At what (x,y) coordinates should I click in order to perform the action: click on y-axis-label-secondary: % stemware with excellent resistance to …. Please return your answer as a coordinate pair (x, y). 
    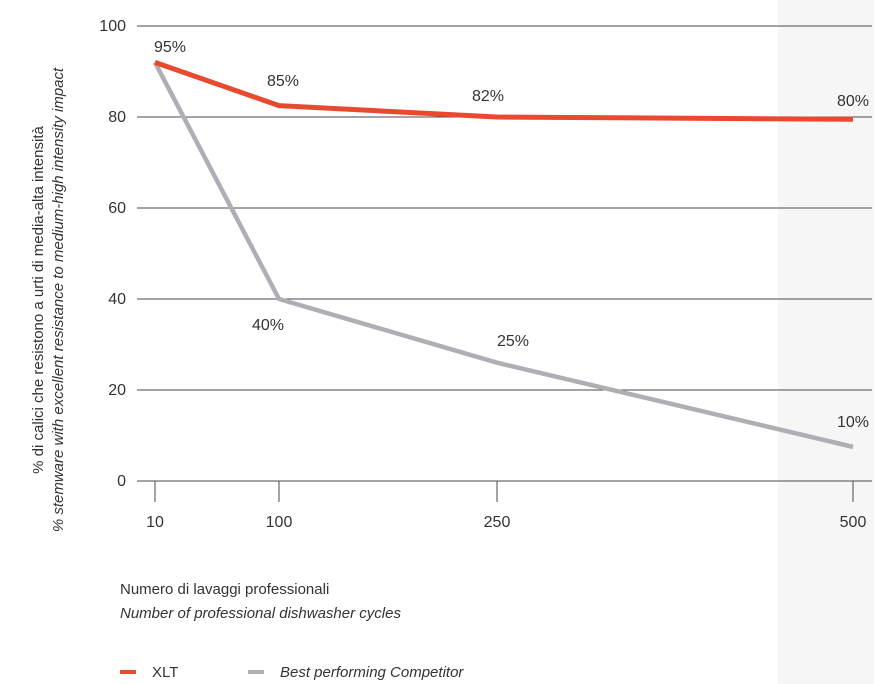
    Looking at the image, I should click on (58, 299).